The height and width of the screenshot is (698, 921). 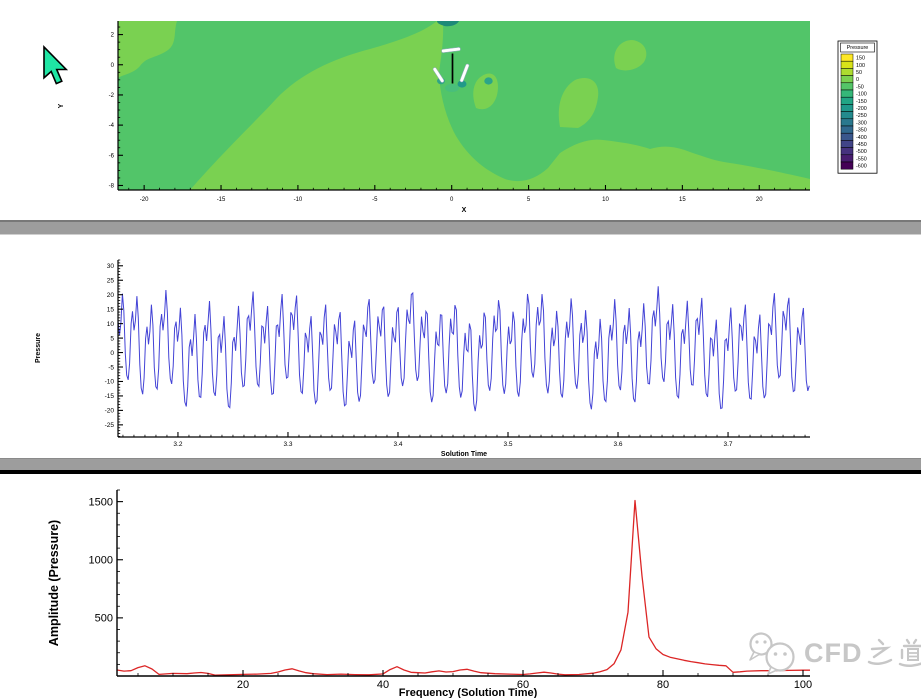 What do you see at coordinates (861, 159) in the screenshot?
I see `svg-text: -550` at bounding box center [861, 159].